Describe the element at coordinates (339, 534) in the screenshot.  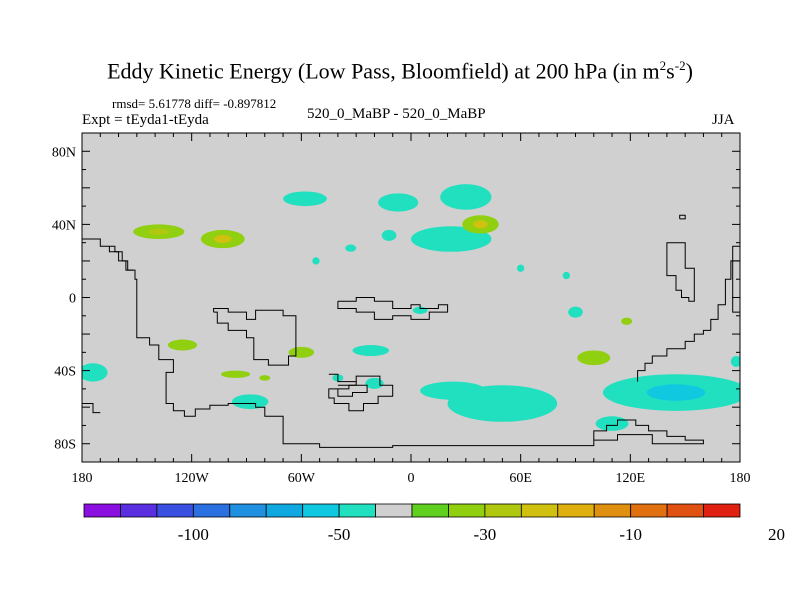
I see `colorbar-label: -50` at that location.